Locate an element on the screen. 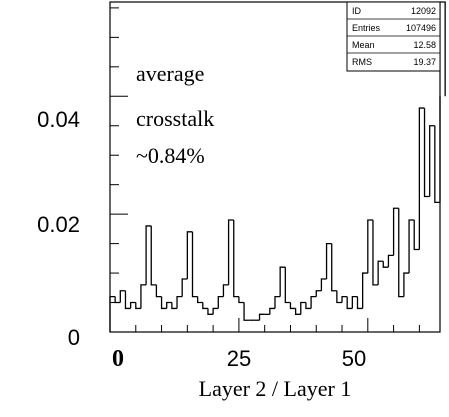 This screenshot has height=417, width=449. stats-label-rms: RMS is located at coordinates (362, 62).